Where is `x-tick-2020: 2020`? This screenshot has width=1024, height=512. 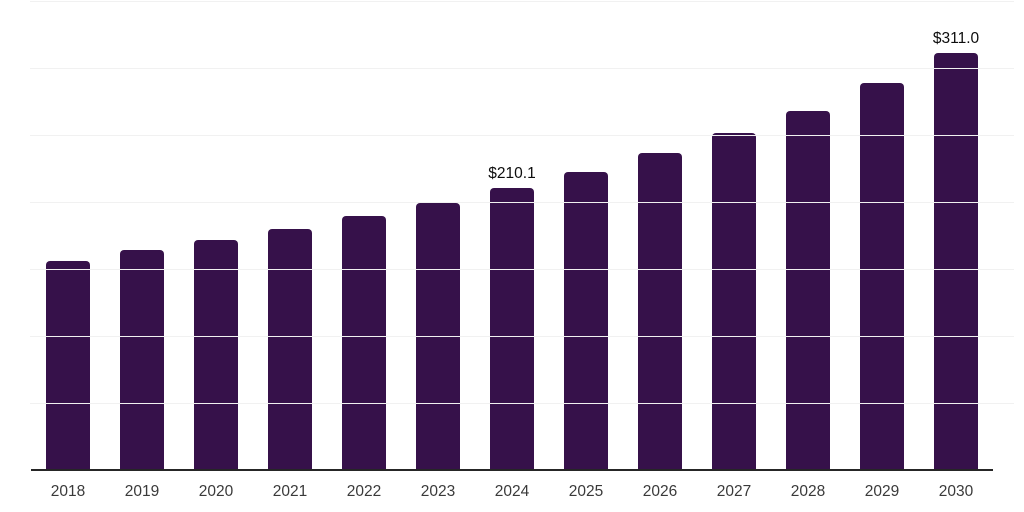 x-tick-2020: 2020 is located at coordinates (216, 491).